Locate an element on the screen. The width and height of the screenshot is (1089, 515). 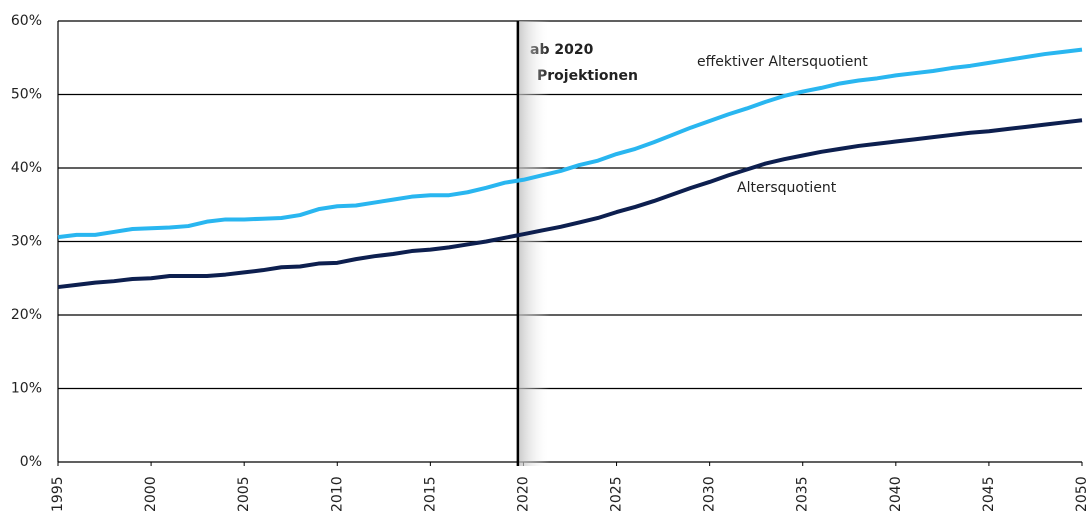
series-label: Altersquotient is located at coordinates (787, 188).